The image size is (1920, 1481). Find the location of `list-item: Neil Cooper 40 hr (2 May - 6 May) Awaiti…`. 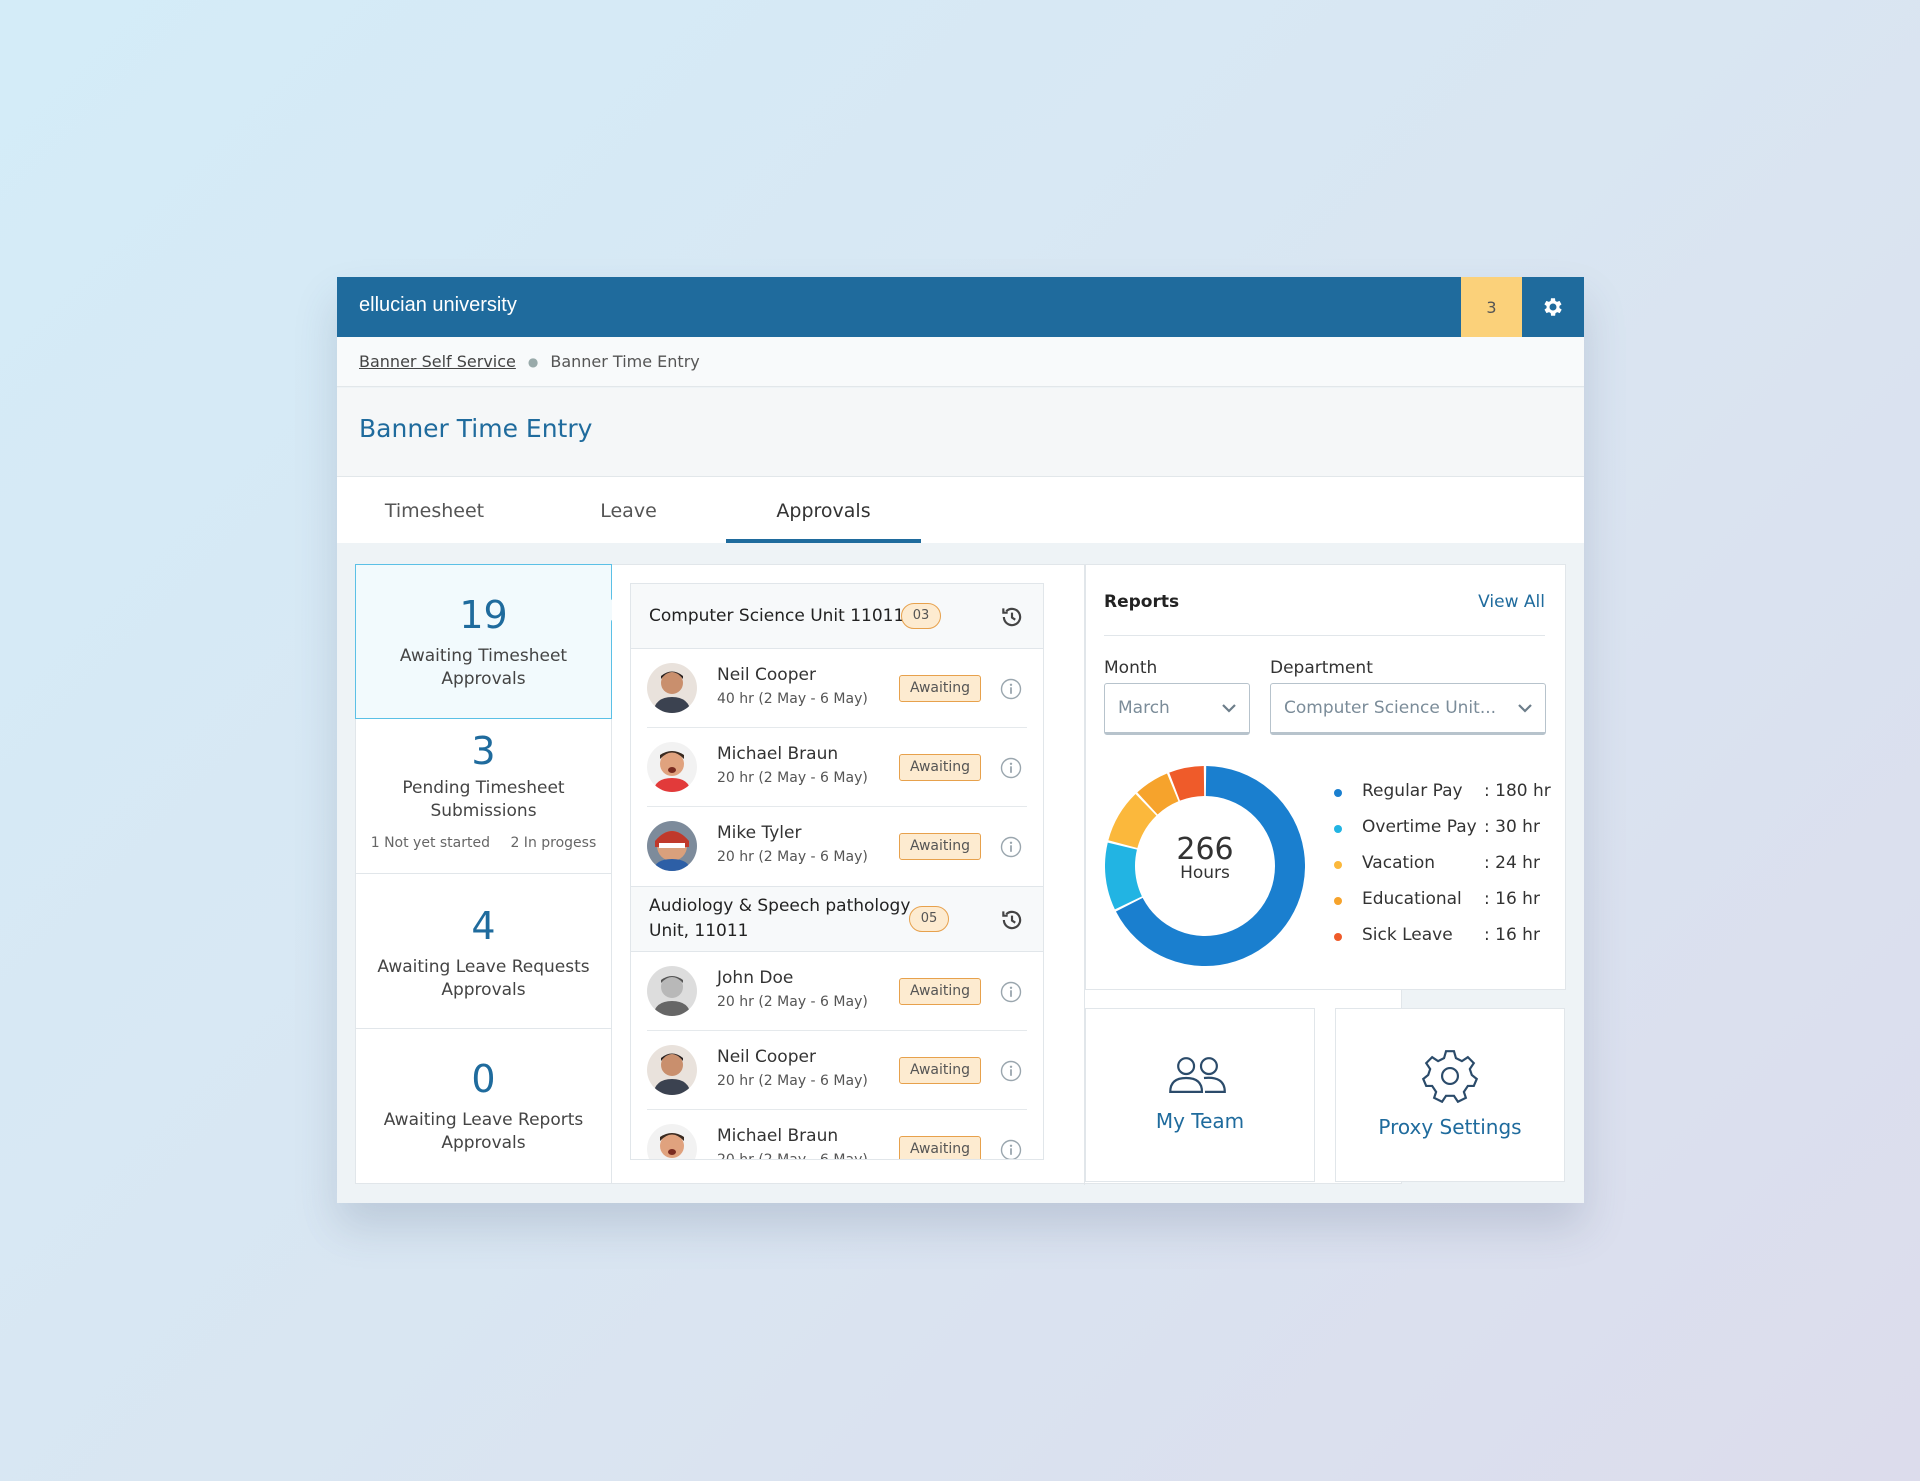

list-item: Neil Cooper 40 hr (2 May - 6 May) Awaiti… is located at coordinates (837, 688).